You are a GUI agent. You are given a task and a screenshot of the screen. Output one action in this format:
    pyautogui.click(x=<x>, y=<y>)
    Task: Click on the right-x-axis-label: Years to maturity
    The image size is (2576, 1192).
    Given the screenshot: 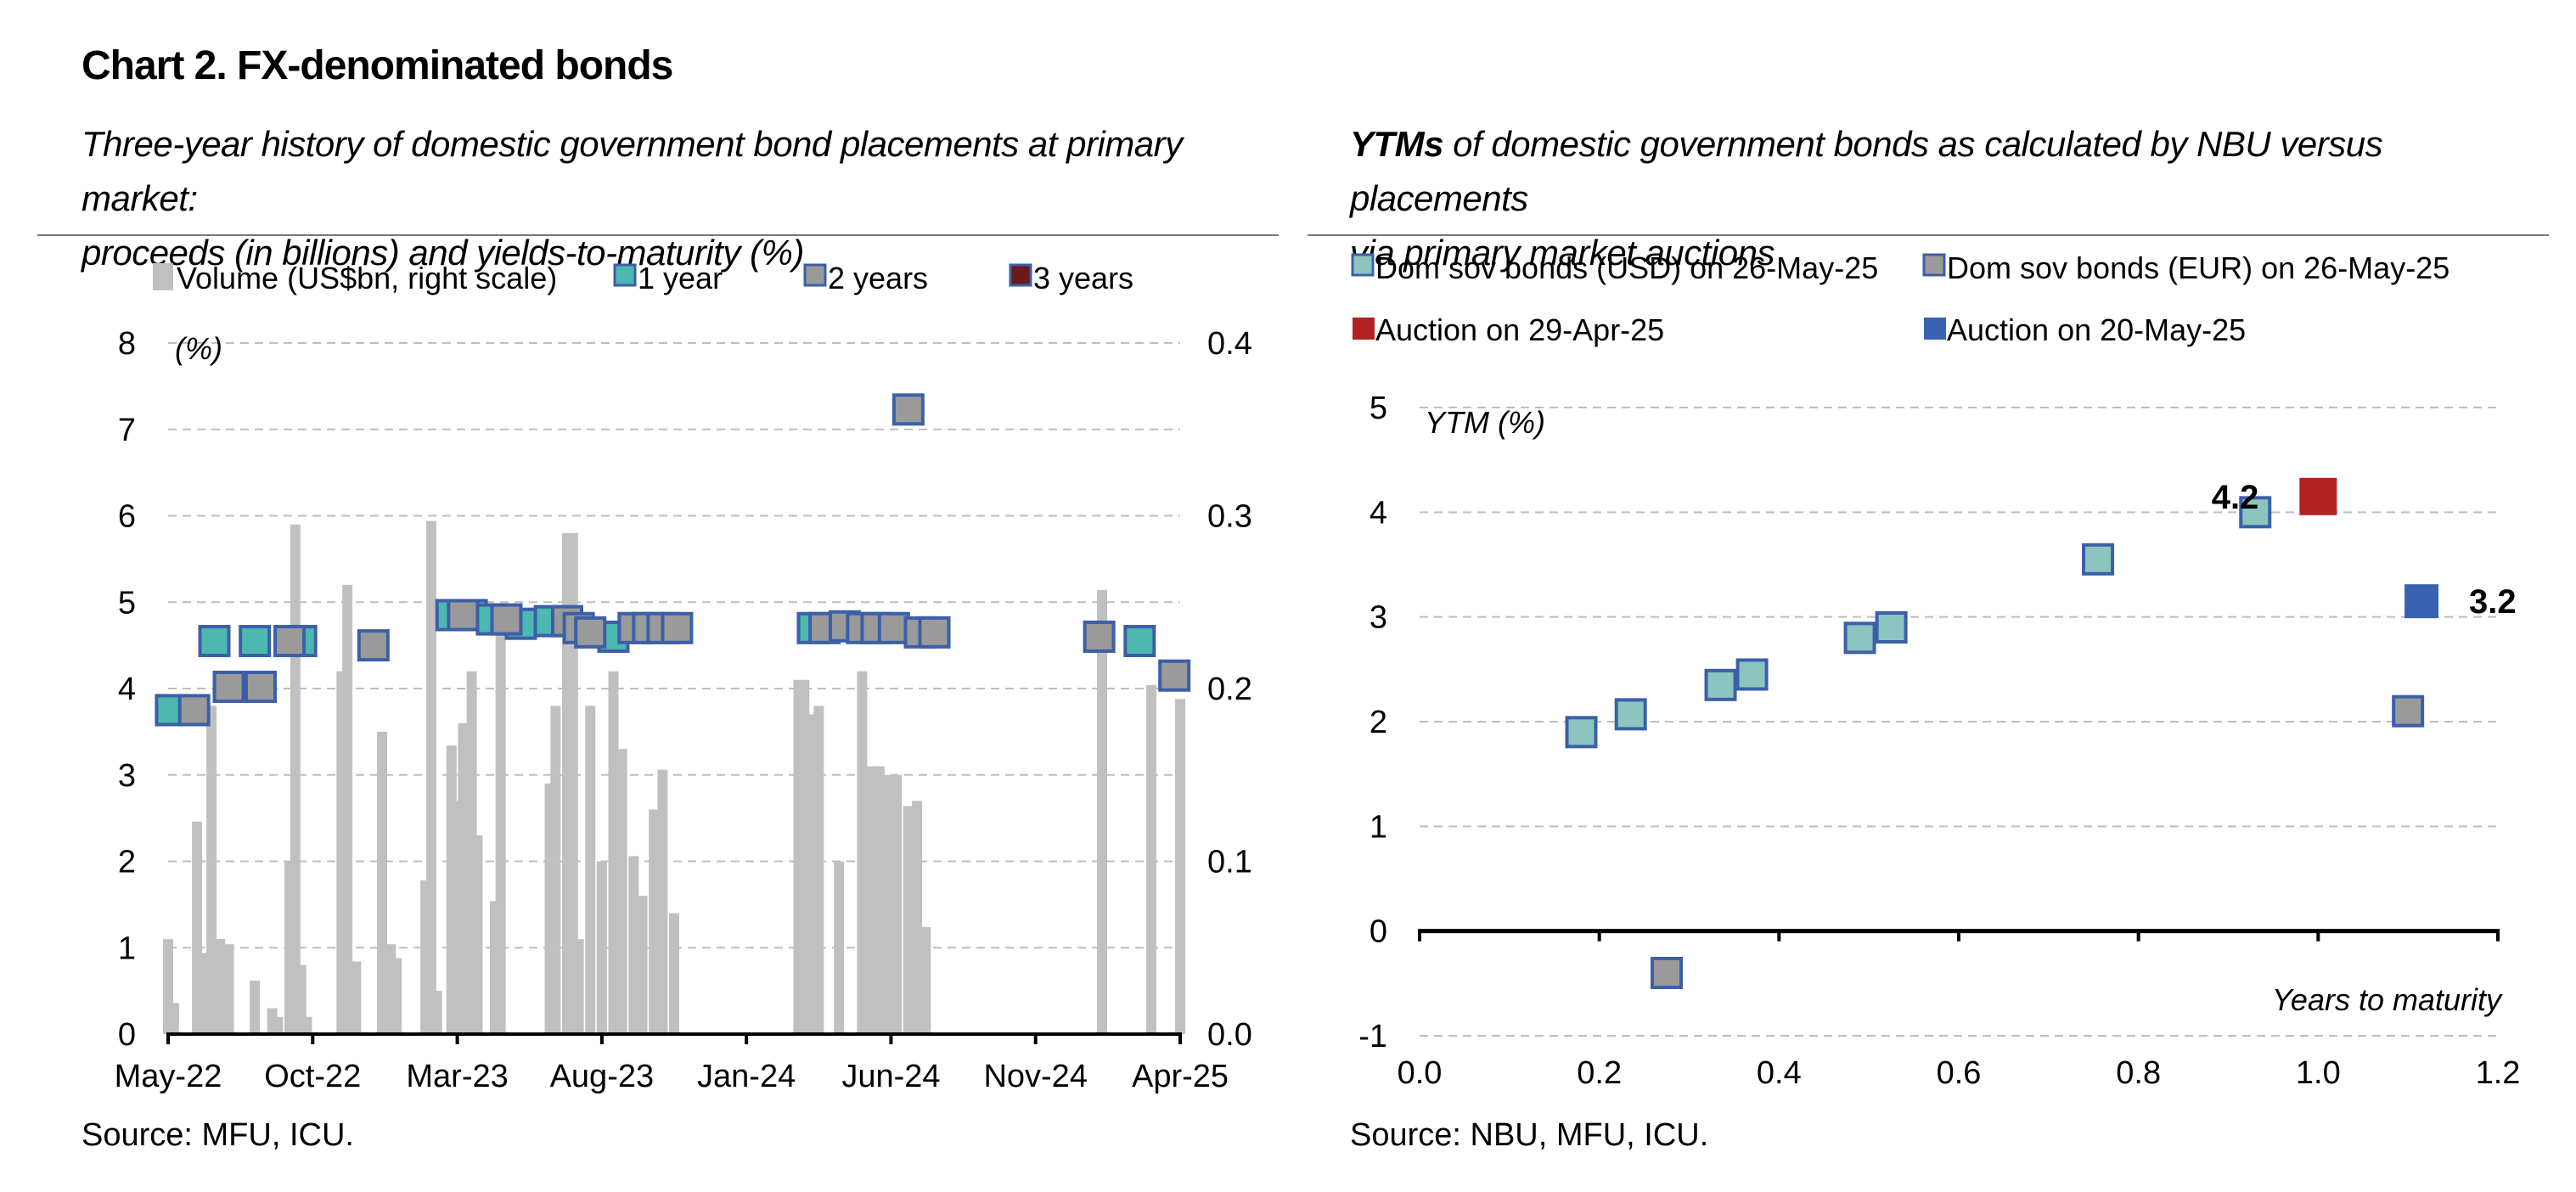 What is the action you would take?
    pyautogui.click(x=2387, y=999)
    